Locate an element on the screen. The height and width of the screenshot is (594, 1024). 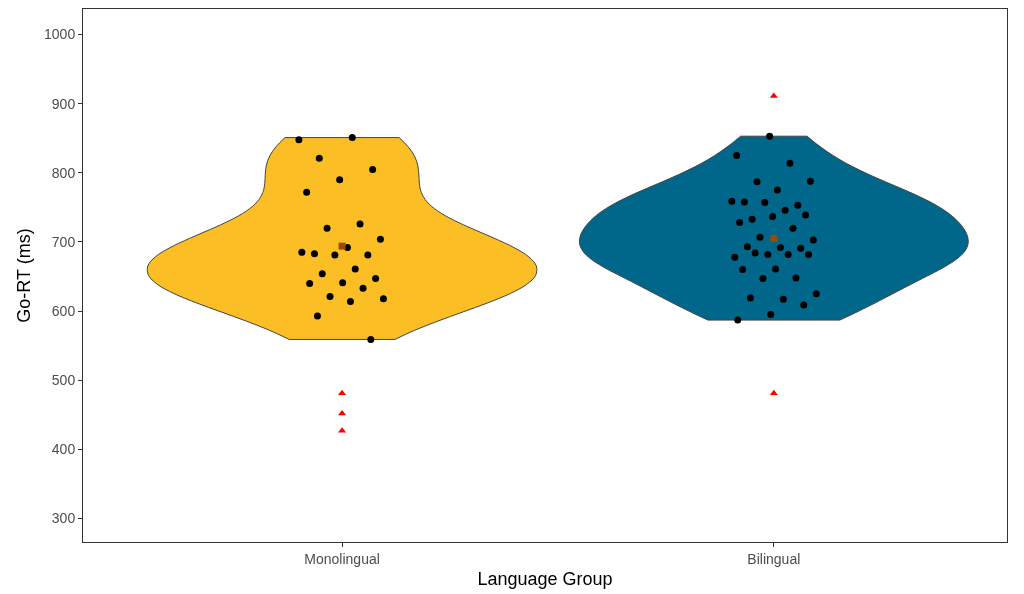
x-axis-title: Language Group is located at coordinates (545, 578).